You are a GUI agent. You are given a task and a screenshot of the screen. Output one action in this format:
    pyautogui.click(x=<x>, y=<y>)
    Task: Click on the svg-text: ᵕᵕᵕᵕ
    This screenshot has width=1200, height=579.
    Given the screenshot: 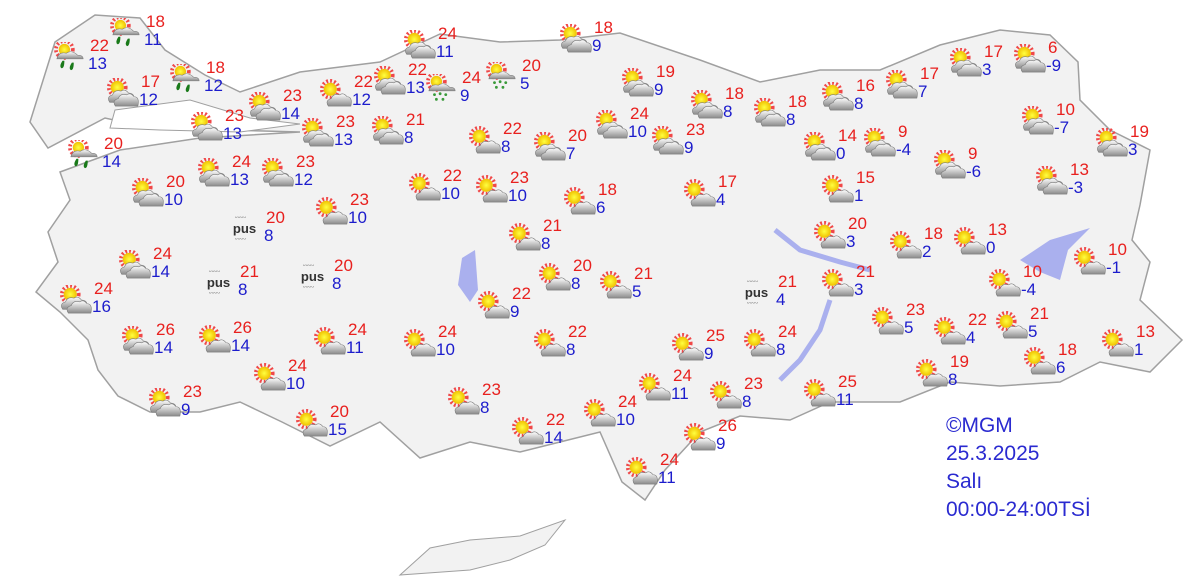 What is the action you would take?
    pyautogui.click(x=240, y=218)
    